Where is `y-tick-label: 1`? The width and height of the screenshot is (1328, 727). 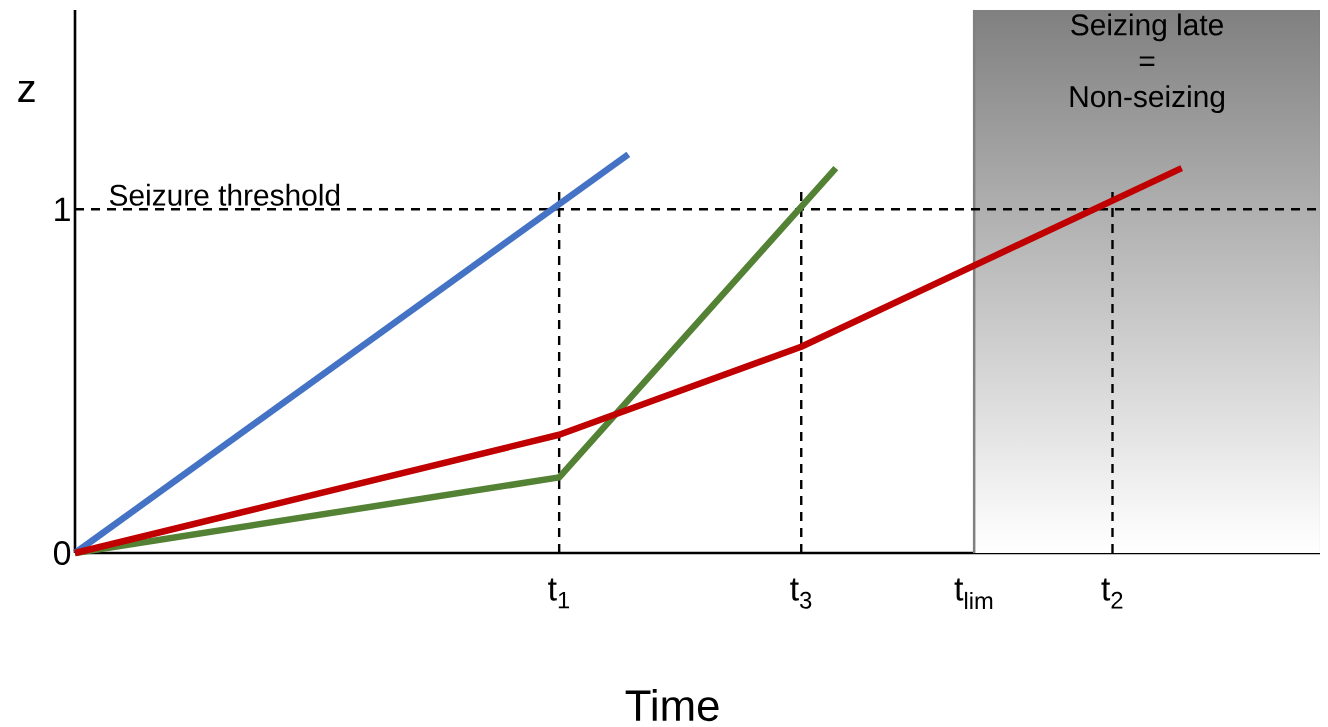
y-tick-label: 1 is located at coordinates (62, 209).